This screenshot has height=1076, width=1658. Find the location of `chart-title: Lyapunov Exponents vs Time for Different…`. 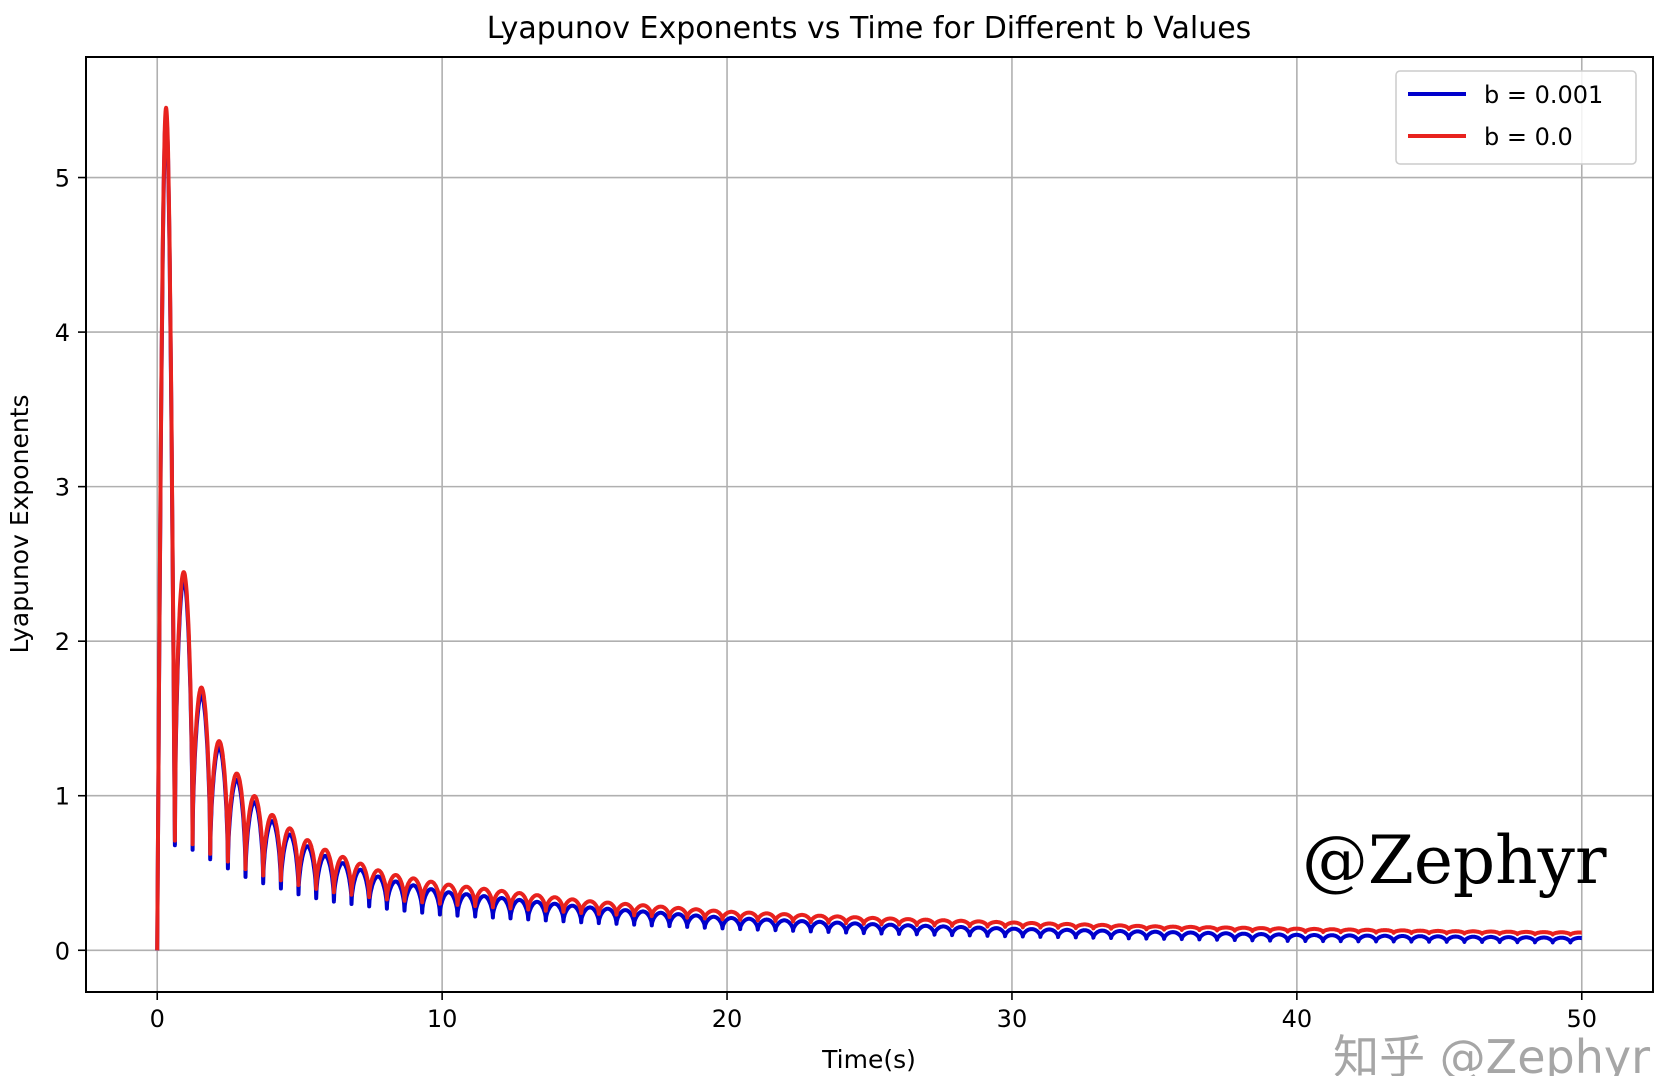

chart-title: Lyapunov Exponents vs Time for Different… is located at coordinates (869, 28).